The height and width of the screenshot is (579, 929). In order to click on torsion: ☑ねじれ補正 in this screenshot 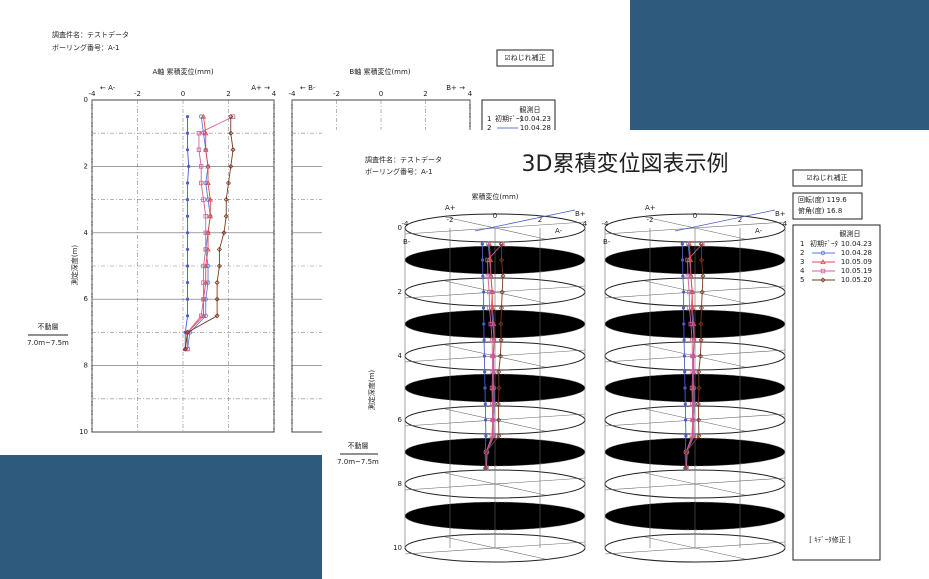, I will do `click(524, 57)`.